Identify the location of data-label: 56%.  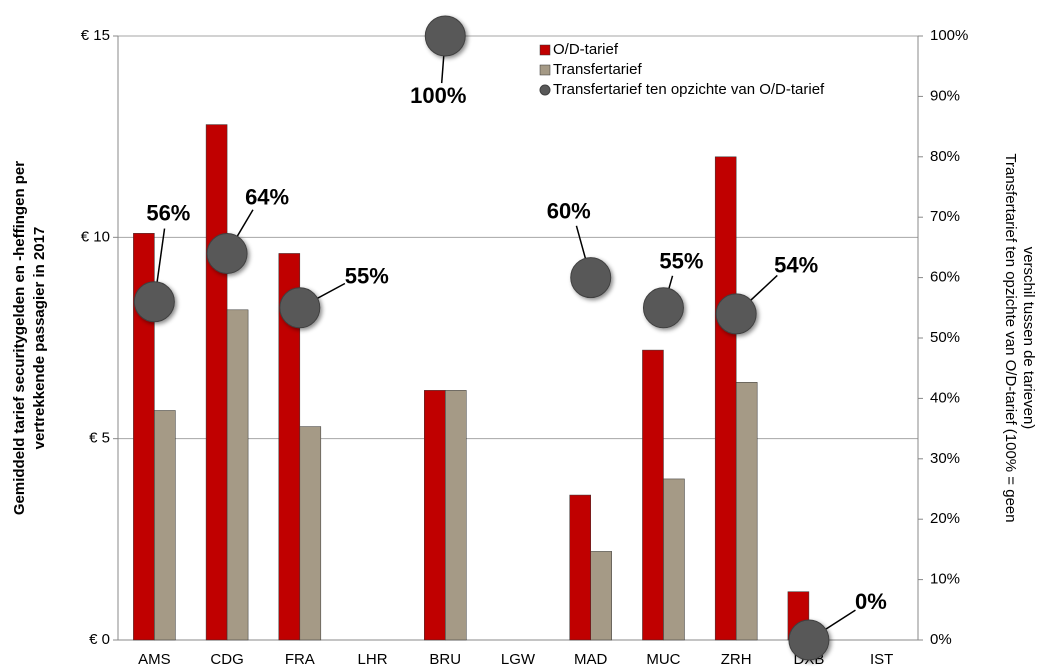
(168, 213).